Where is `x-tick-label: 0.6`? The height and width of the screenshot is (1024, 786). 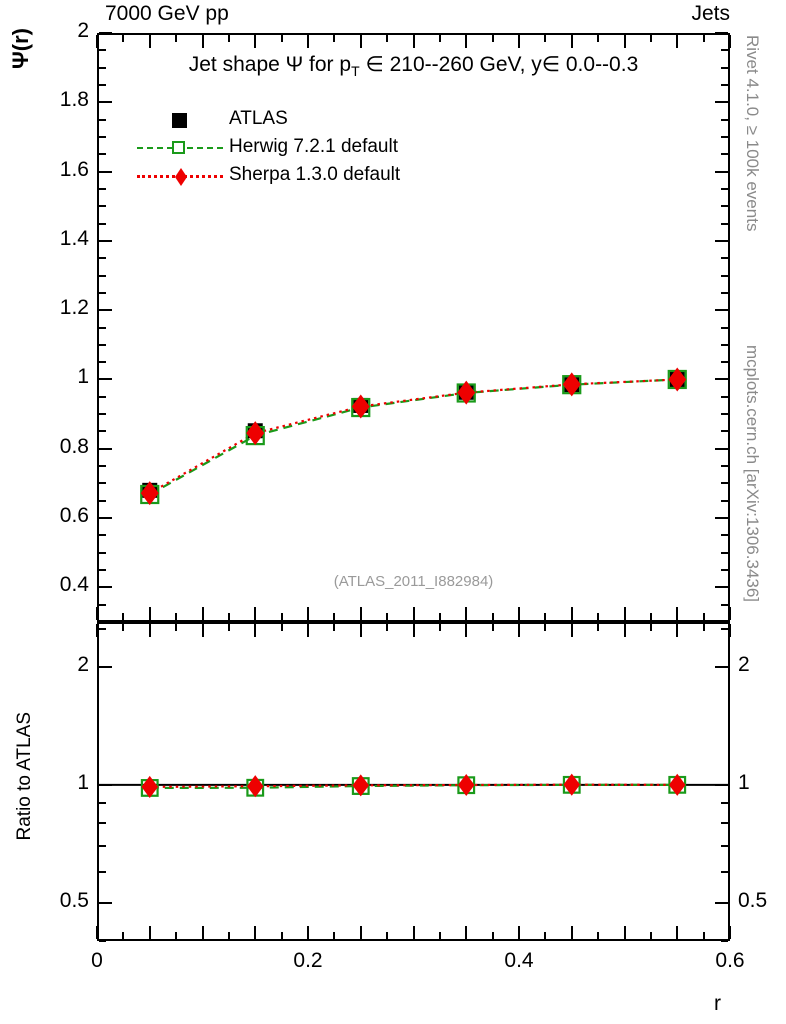
x-tick-label: 0.6 is located at coordinates (730, 960).